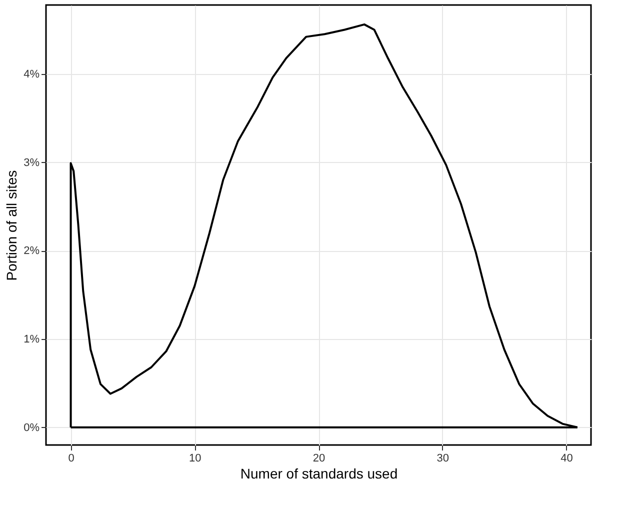  Describe the element at coordinates (319, 458) in the screenshot. I see `x-tick-label: 20` at that location.